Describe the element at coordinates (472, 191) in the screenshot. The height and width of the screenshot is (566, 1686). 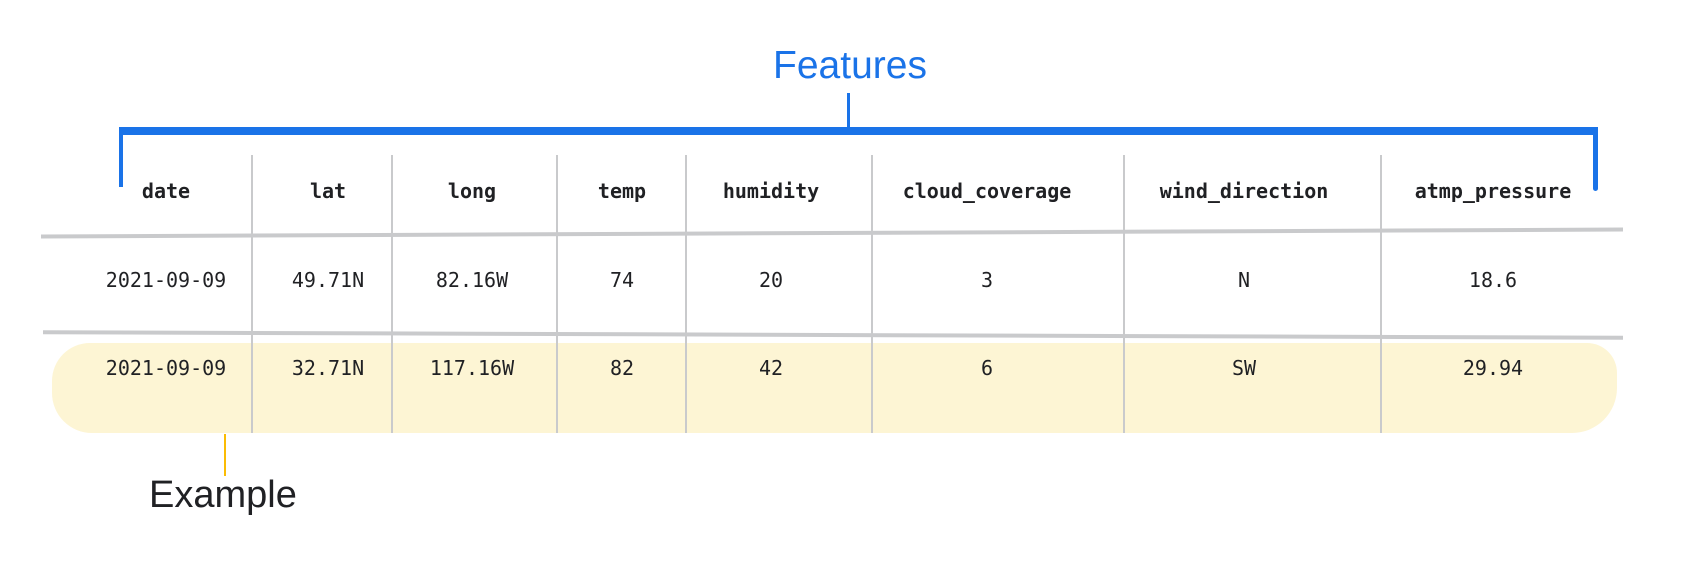
I see `column-header-long: long` at that location.